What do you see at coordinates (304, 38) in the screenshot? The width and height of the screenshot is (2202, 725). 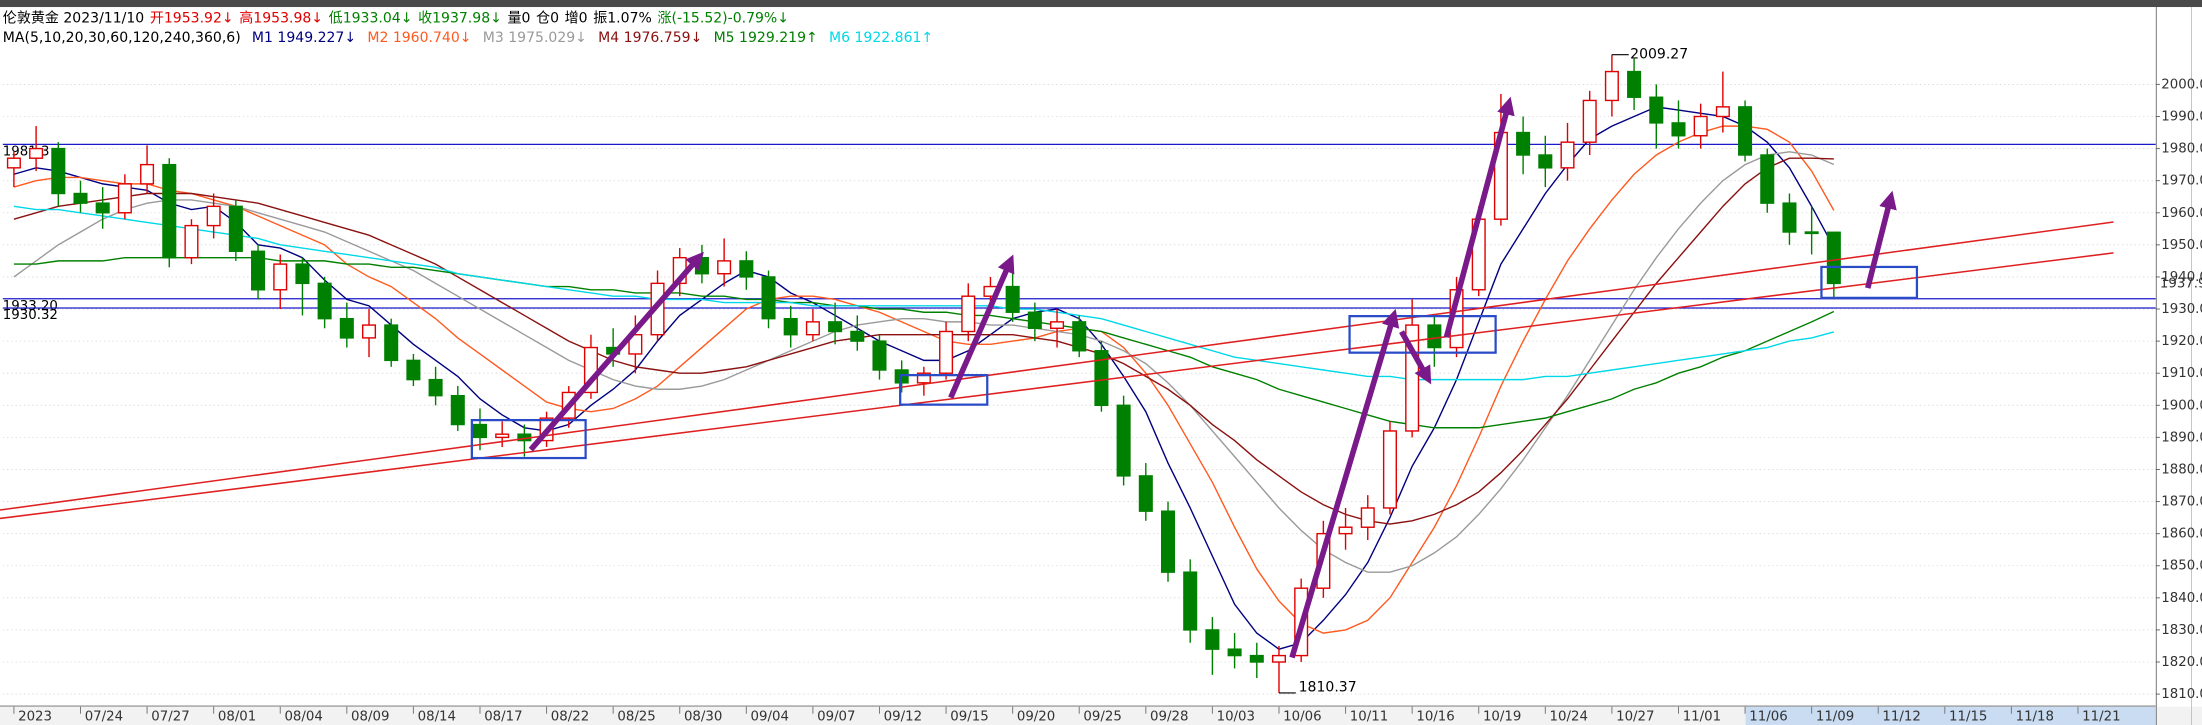 I see `legend-entry: M1 1949.227↓` at bounding box center [304, 38].